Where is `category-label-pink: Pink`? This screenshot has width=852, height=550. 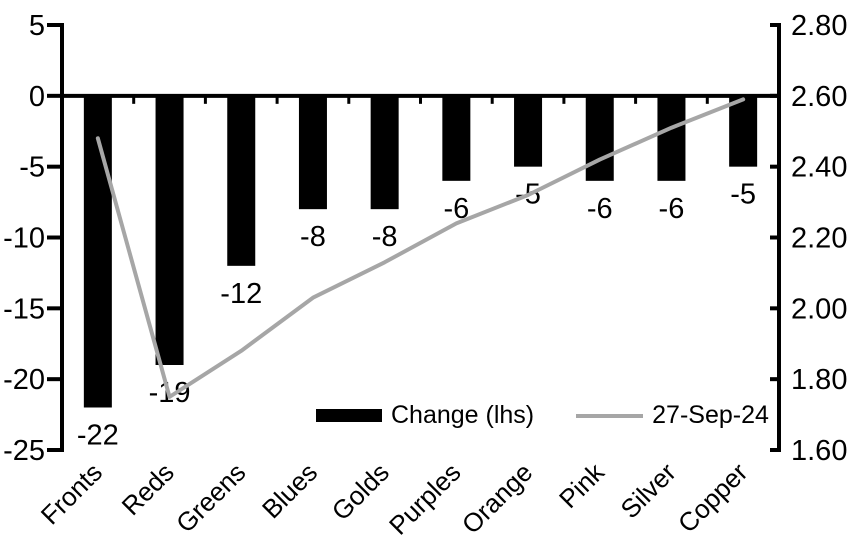 category-label-pink: Pink is located at coordinates (582, 485).